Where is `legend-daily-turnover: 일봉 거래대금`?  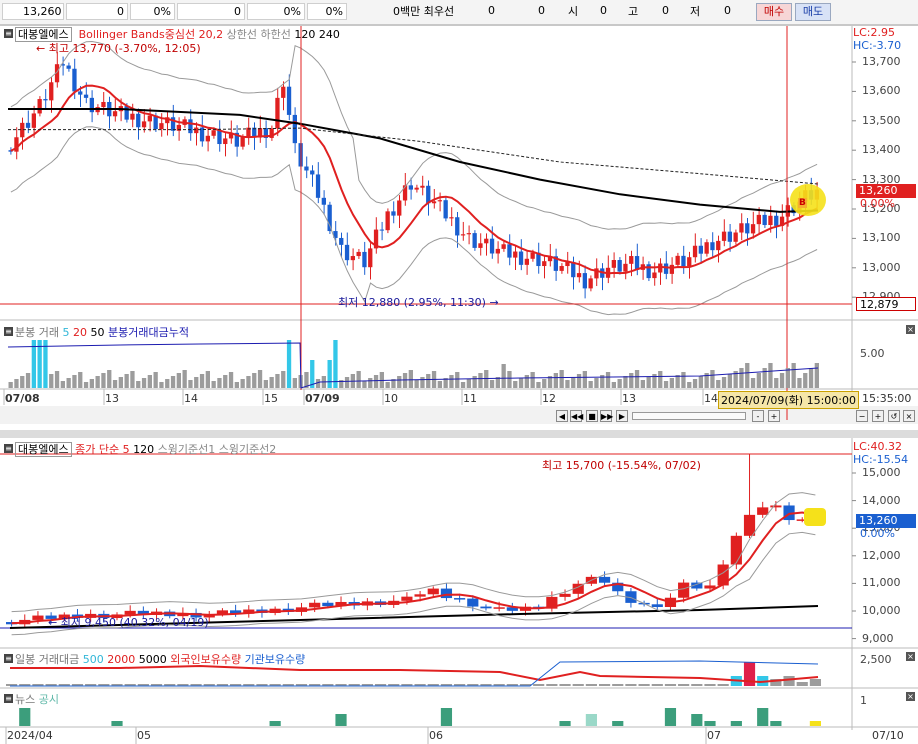 legend-daily-turnover: 일봉 거래대금 is located at coordinates (47, 659).